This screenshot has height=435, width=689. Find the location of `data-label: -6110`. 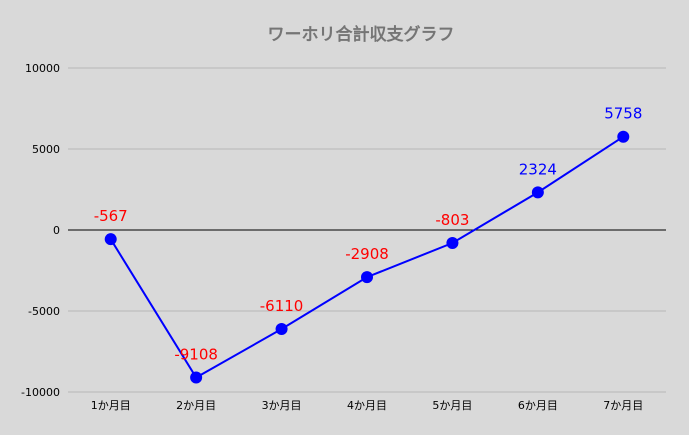

data-label: -6110 is located at coordinates (282, 306).